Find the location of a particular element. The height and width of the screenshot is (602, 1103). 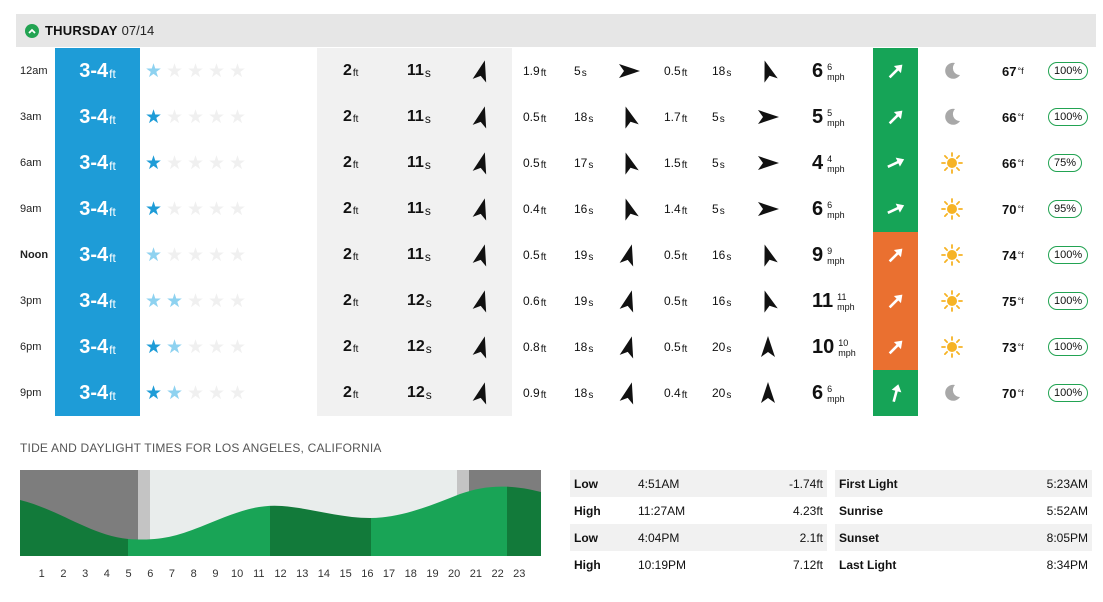

chevron-up-icon is located at coordinates (32, 30).